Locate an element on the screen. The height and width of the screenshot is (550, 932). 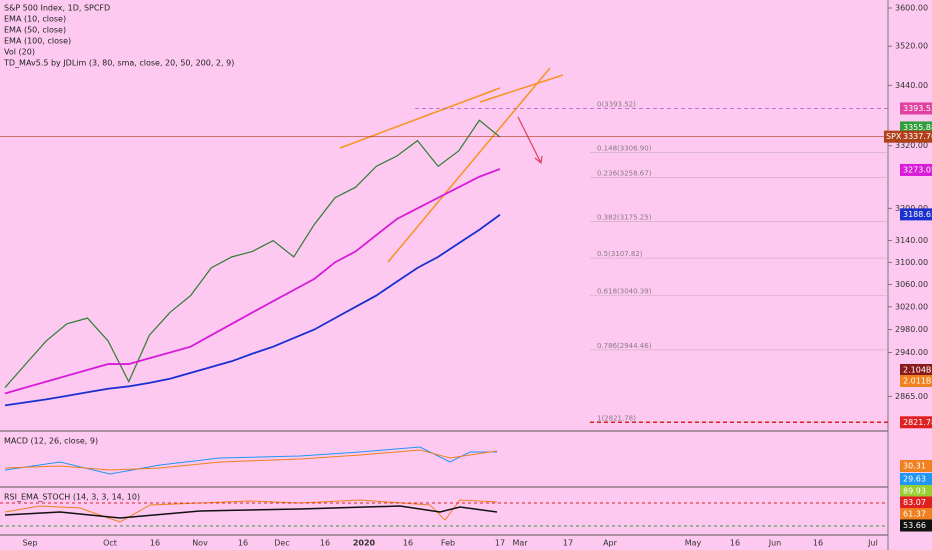
rsi-tag-text: 83.07 is located at coordinates (914, 502).